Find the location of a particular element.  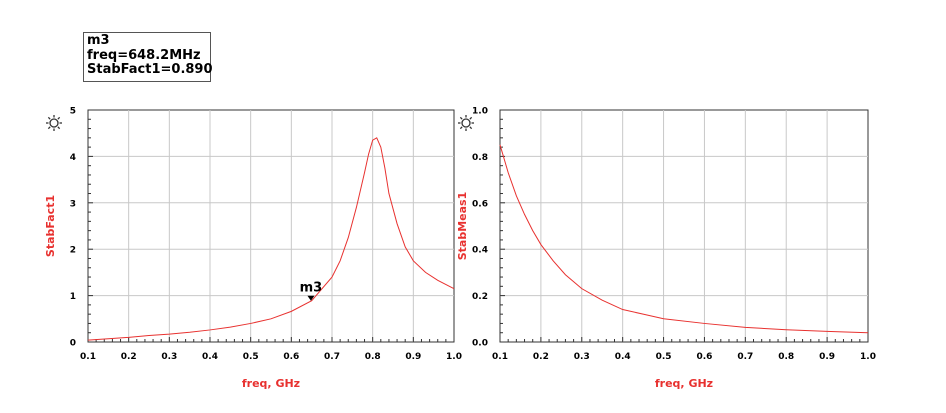

y-tick-label: 1 is located at coordinates (73, 297).